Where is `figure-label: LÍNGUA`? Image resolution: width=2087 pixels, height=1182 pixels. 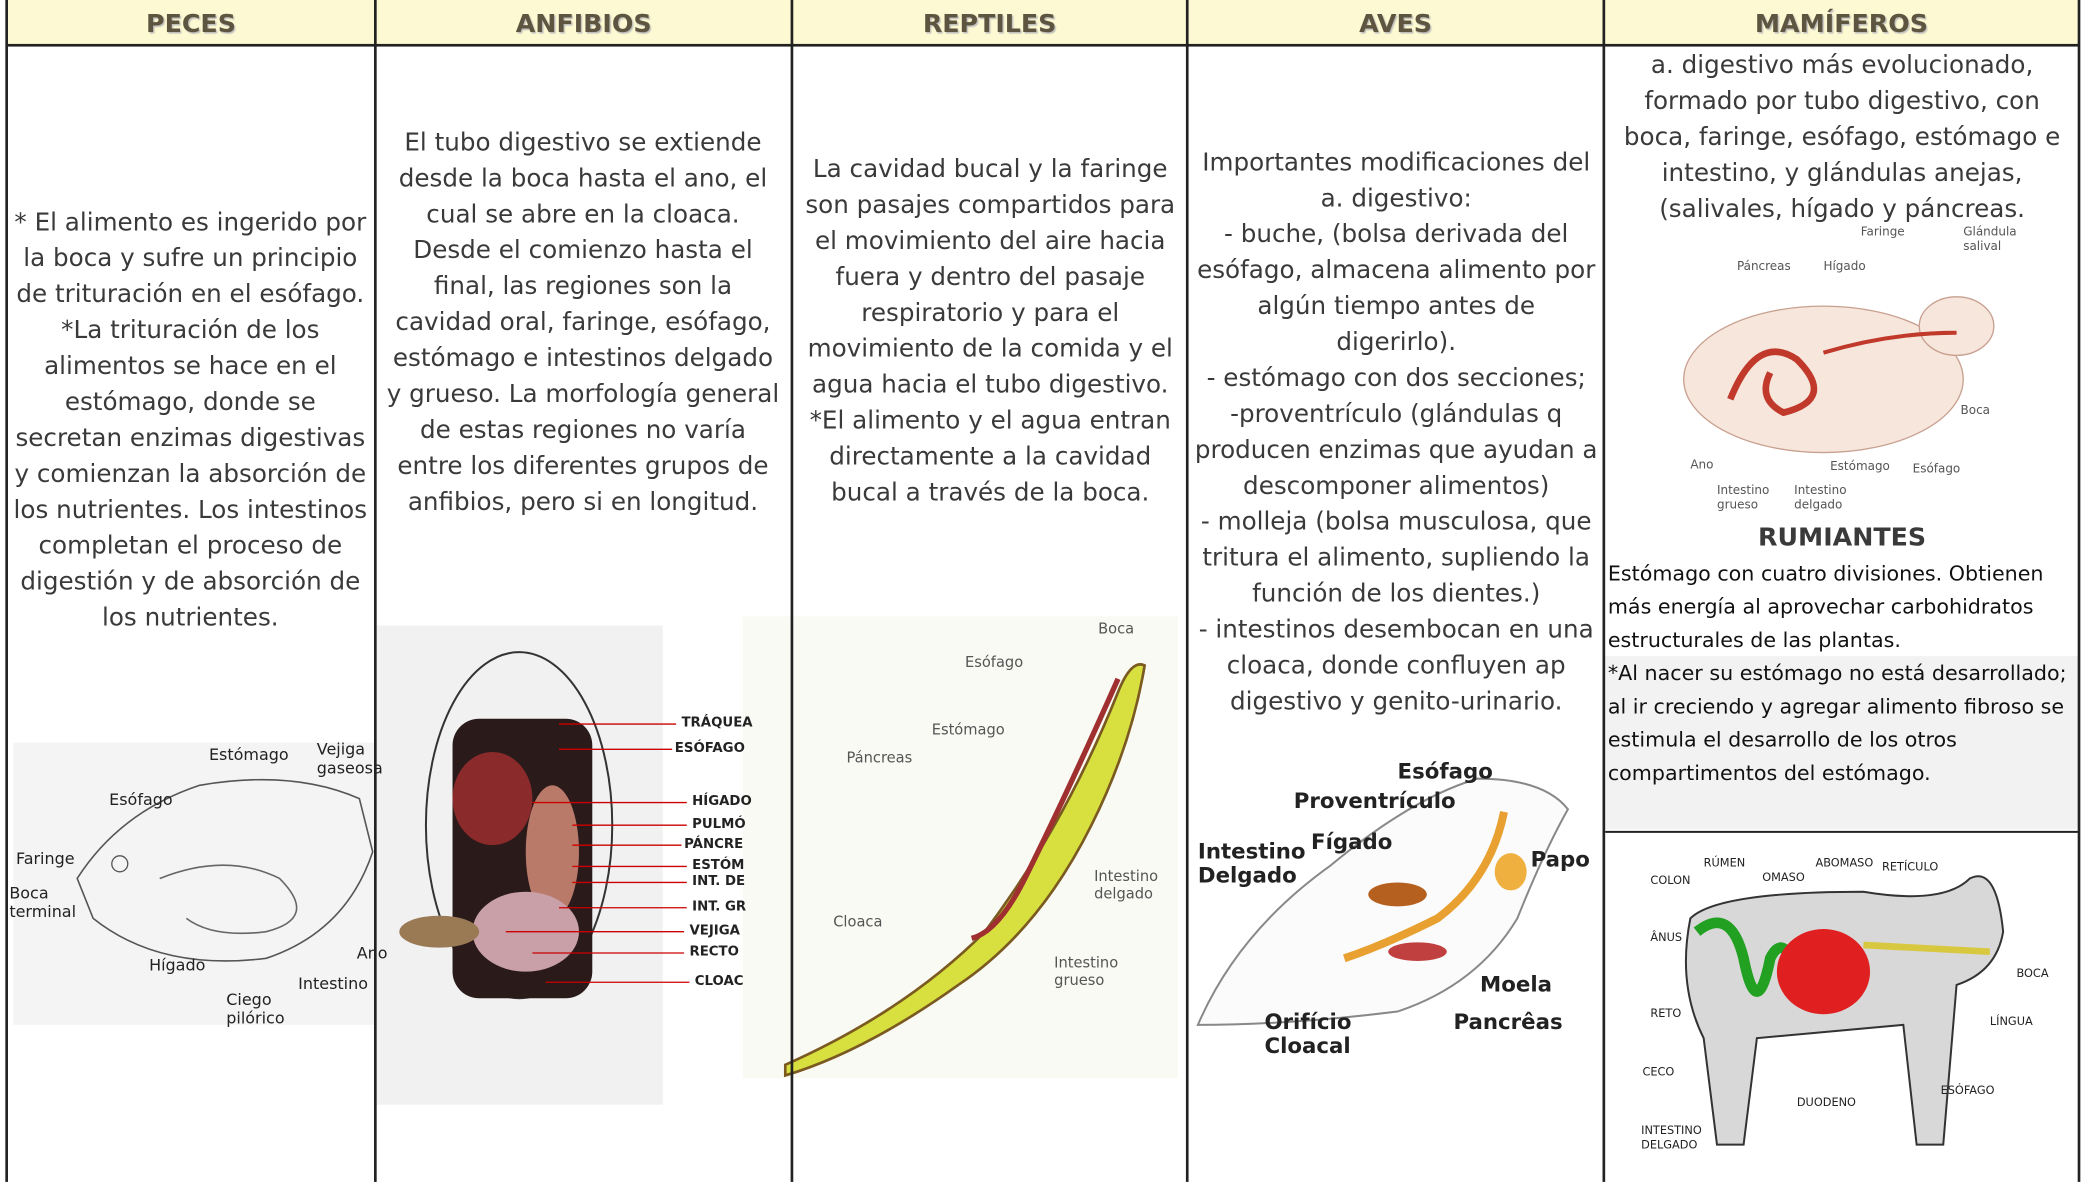
figure-label: LÍNGUA is located at coordinates (2011, 1022).